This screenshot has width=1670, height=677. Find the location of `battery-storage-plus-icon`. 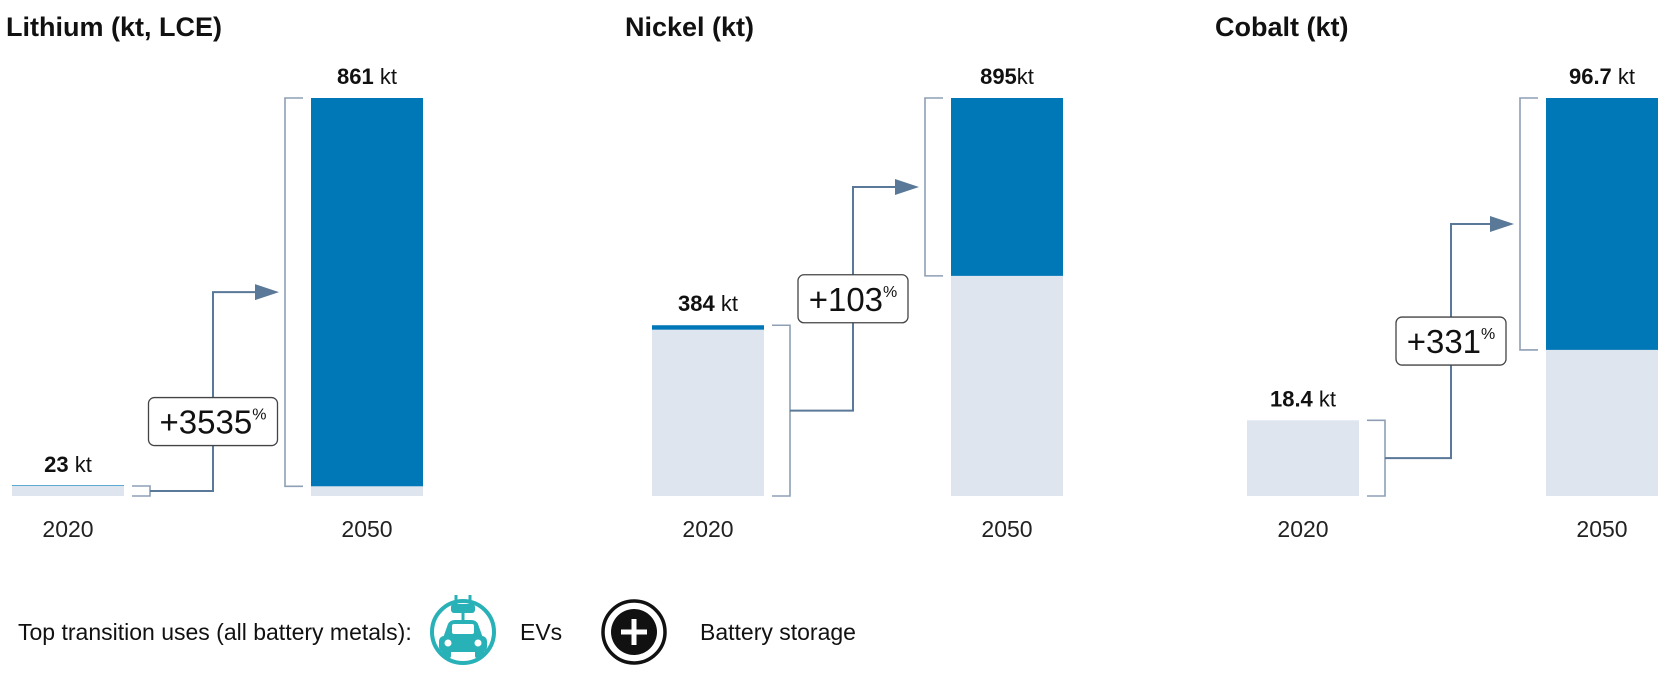

battery-storage-plus-icon is located at coordinates (634, 632).